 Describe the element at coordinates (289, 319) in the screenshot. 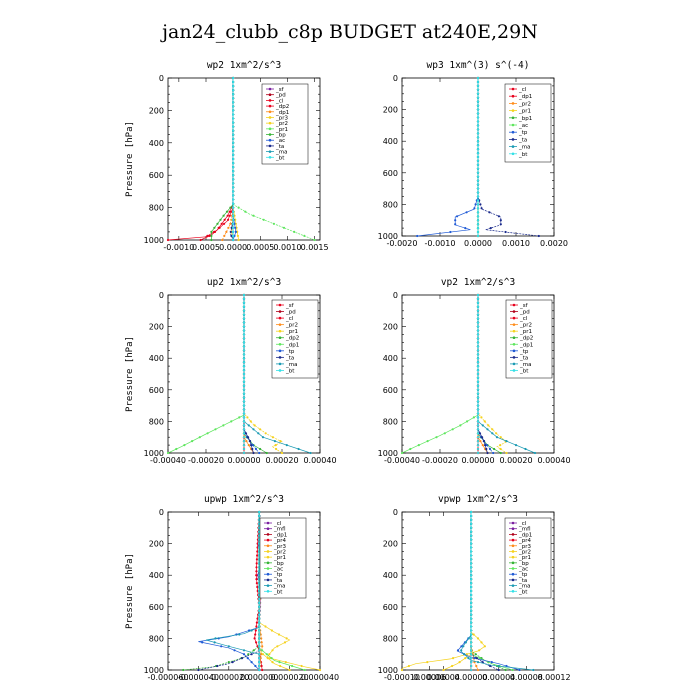

I see `legend-label: _cl` at that location.